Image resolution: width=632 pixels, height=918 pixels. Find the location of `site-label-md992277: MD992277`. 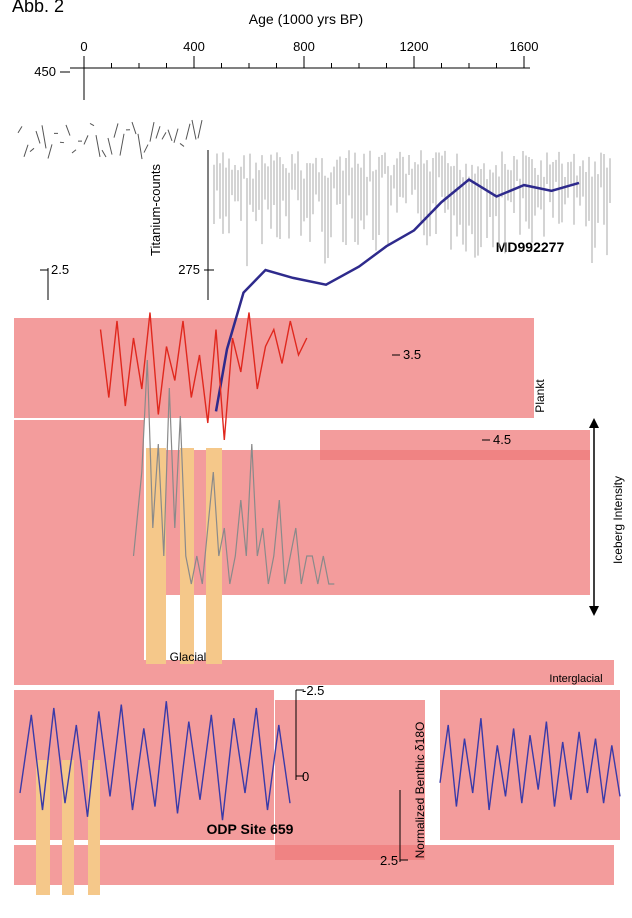

site-label-md992277: MD992277 is located at coordinates (530, 247).